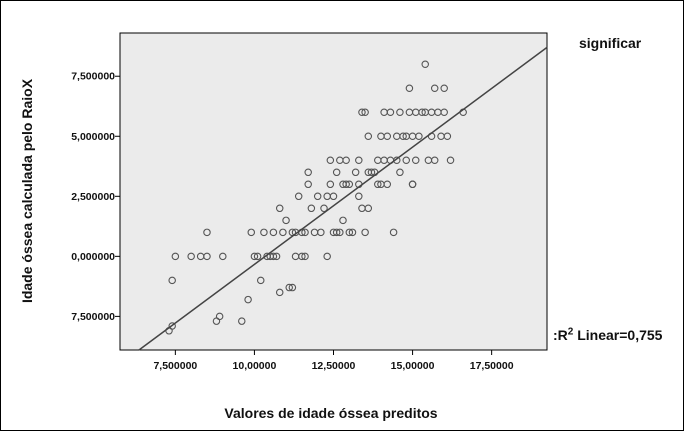  What do you see at coordinates (570, 332) in the screenshot?
I see `r2-superscript: 2` at bounding box center [570, 332].